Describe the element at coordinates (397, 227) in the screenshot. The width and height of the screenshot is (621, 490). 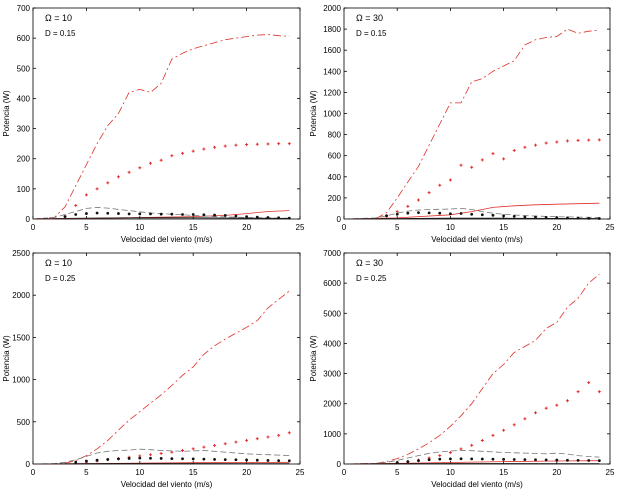
I see `x-tick-label: 5` at that location.